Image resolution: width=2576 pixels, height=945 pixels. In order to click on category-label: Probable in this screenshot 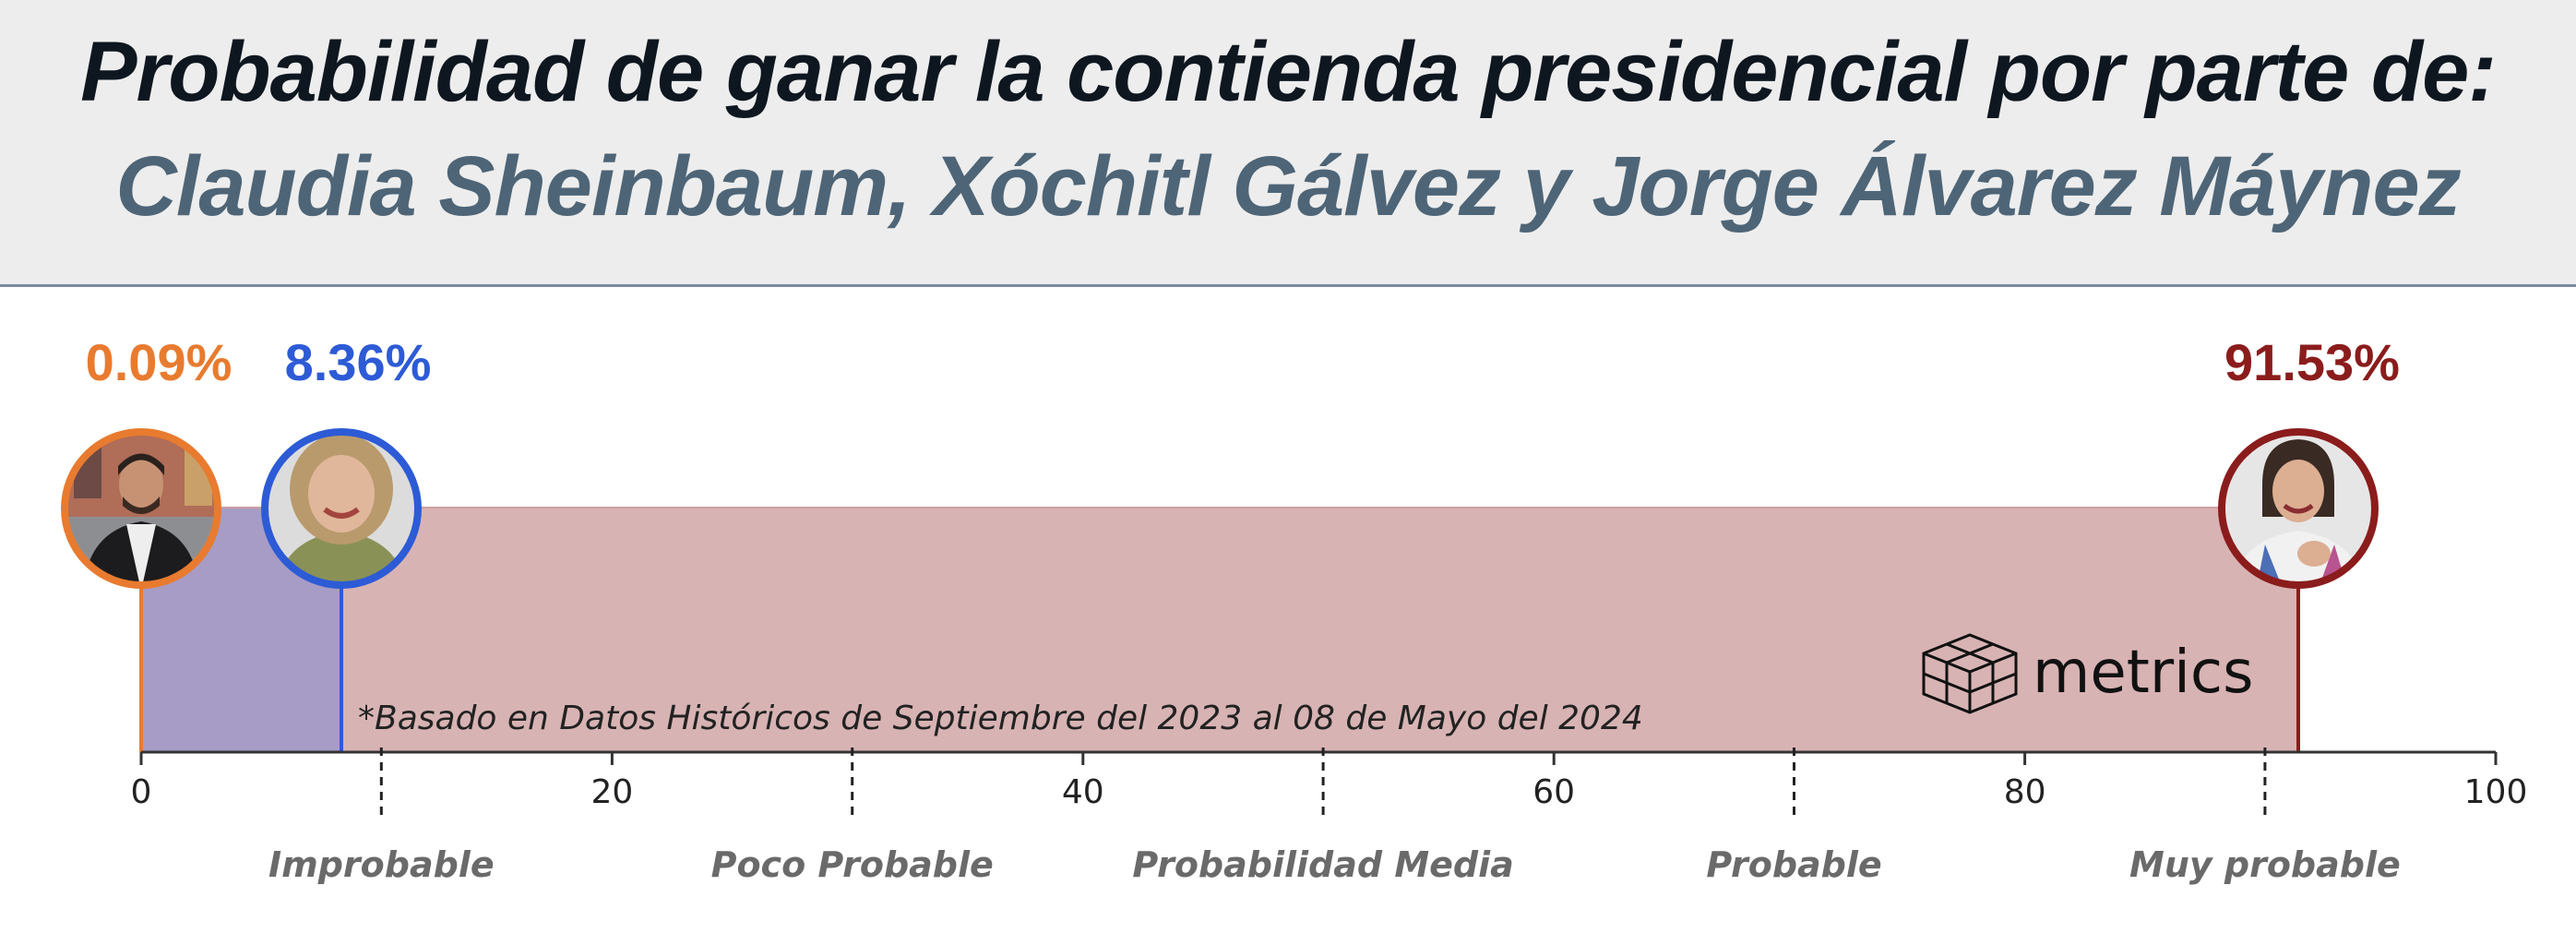, I will do `click(1793, 864)`.